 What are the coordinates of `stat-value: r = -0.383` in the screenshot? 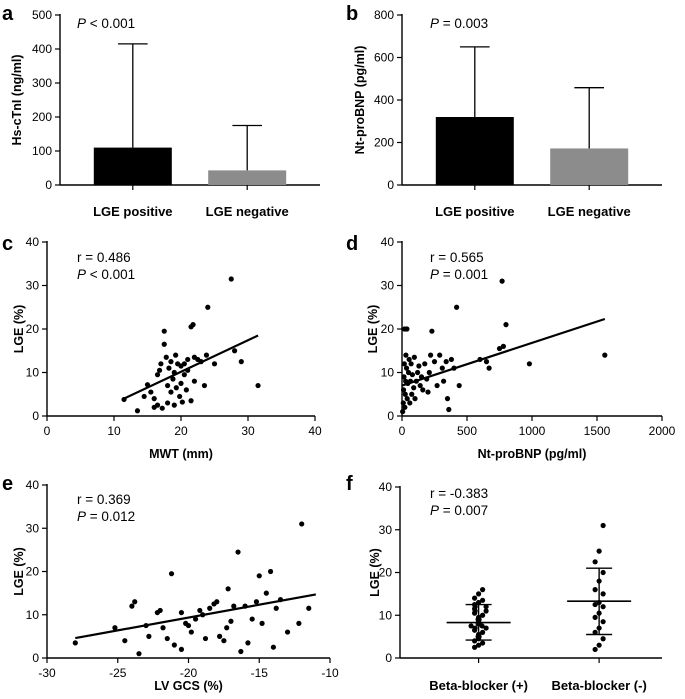 It's located at (459, 493).